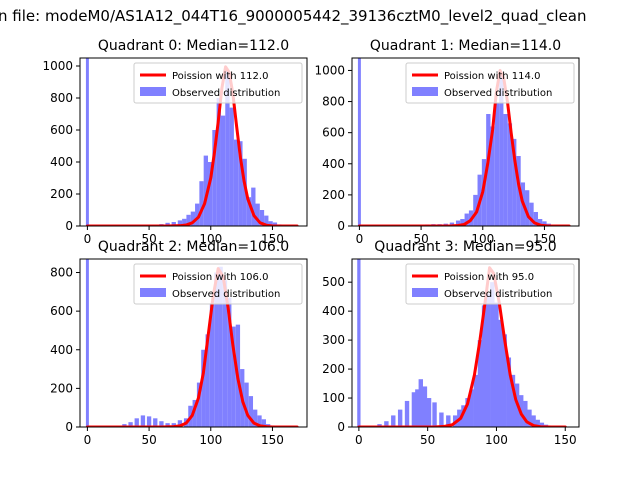  Describe the element at coordinates (333, 398) in the screenshot. I see `y-tick-label: 100` at that location.